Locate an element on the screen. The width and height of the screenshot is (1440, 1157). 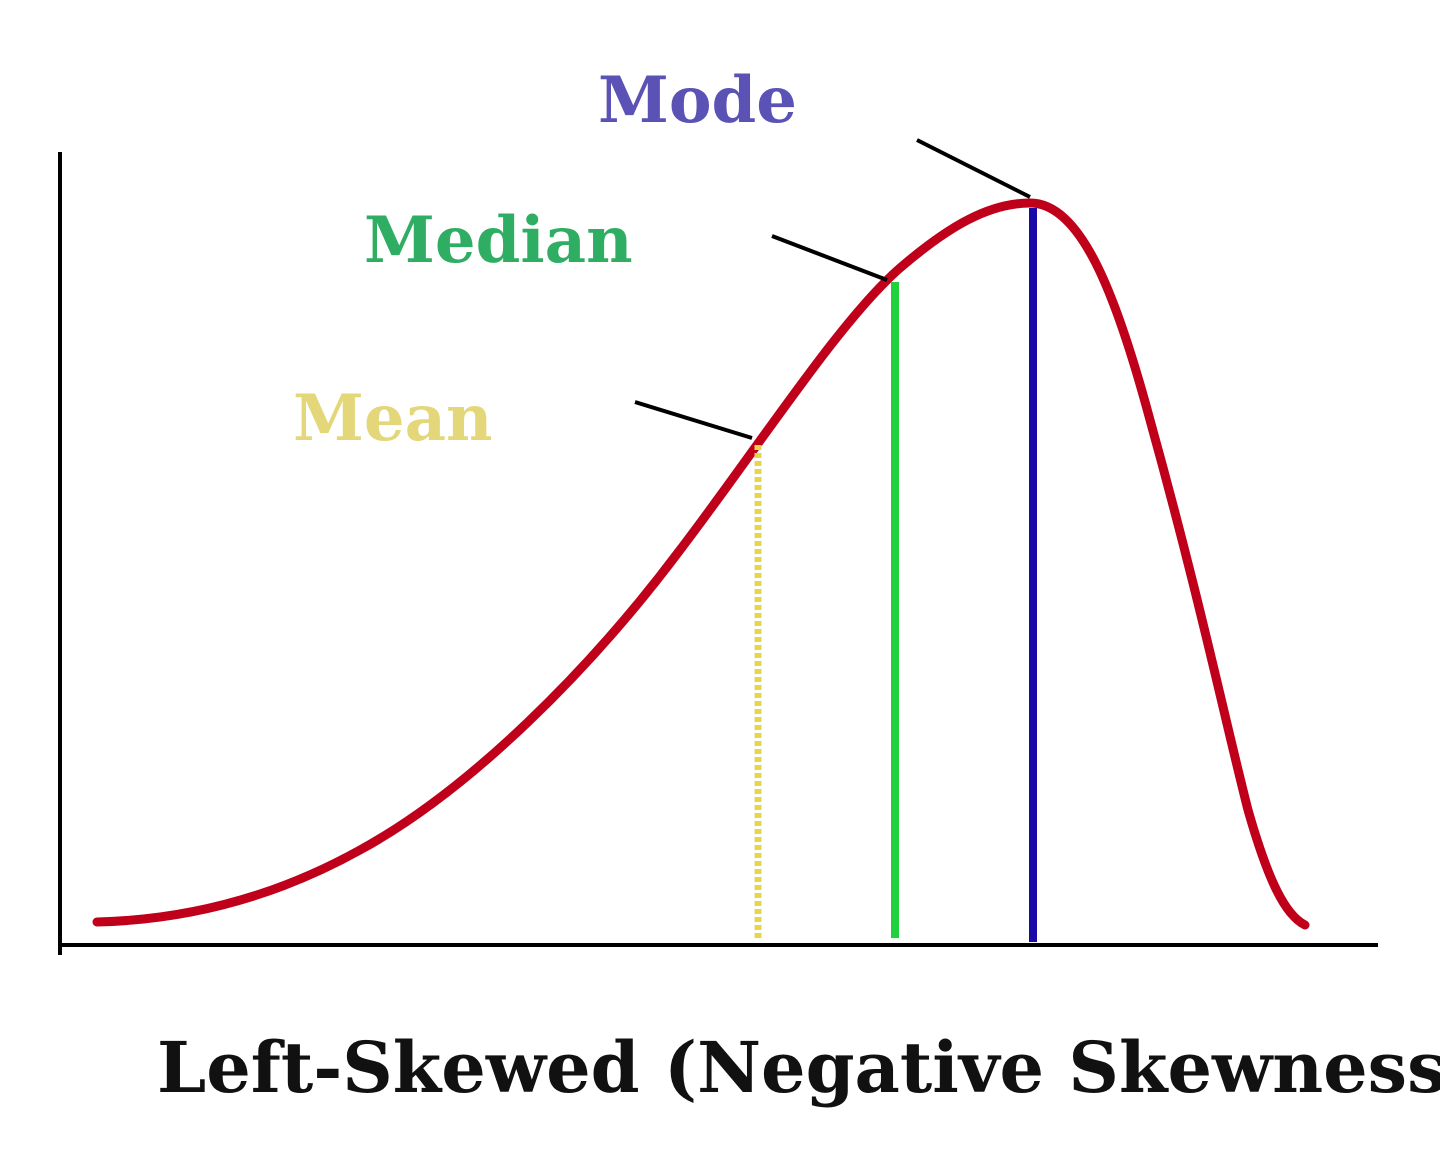
mean-leader-line is located at coordinates (693, 420).